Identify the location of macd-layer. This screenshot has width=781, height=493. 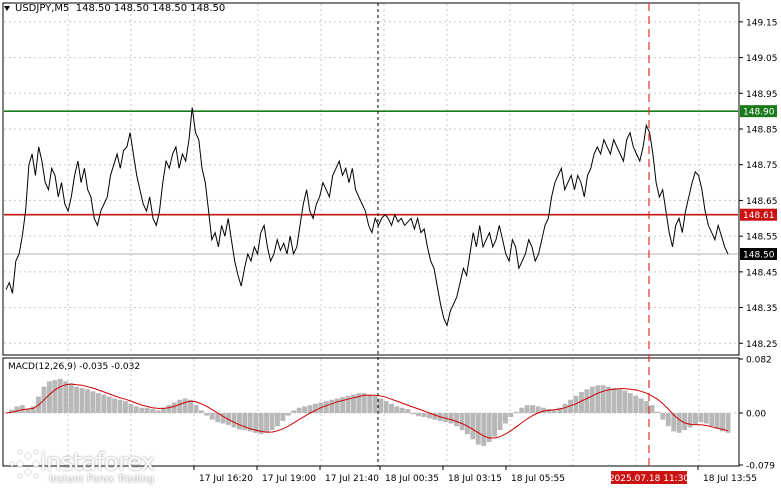
(368, 412).